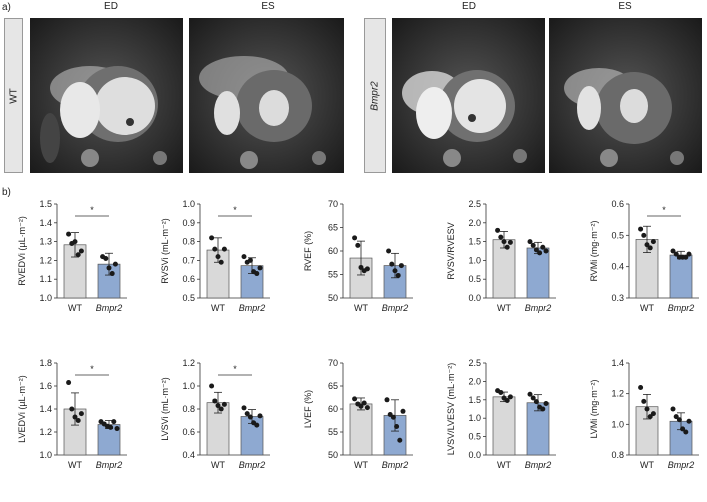  What do you see at coordinates (75, 308) in the screenshot?
I see `chart-1-xlabel-wt: WT` at bounding box center [75, 308].